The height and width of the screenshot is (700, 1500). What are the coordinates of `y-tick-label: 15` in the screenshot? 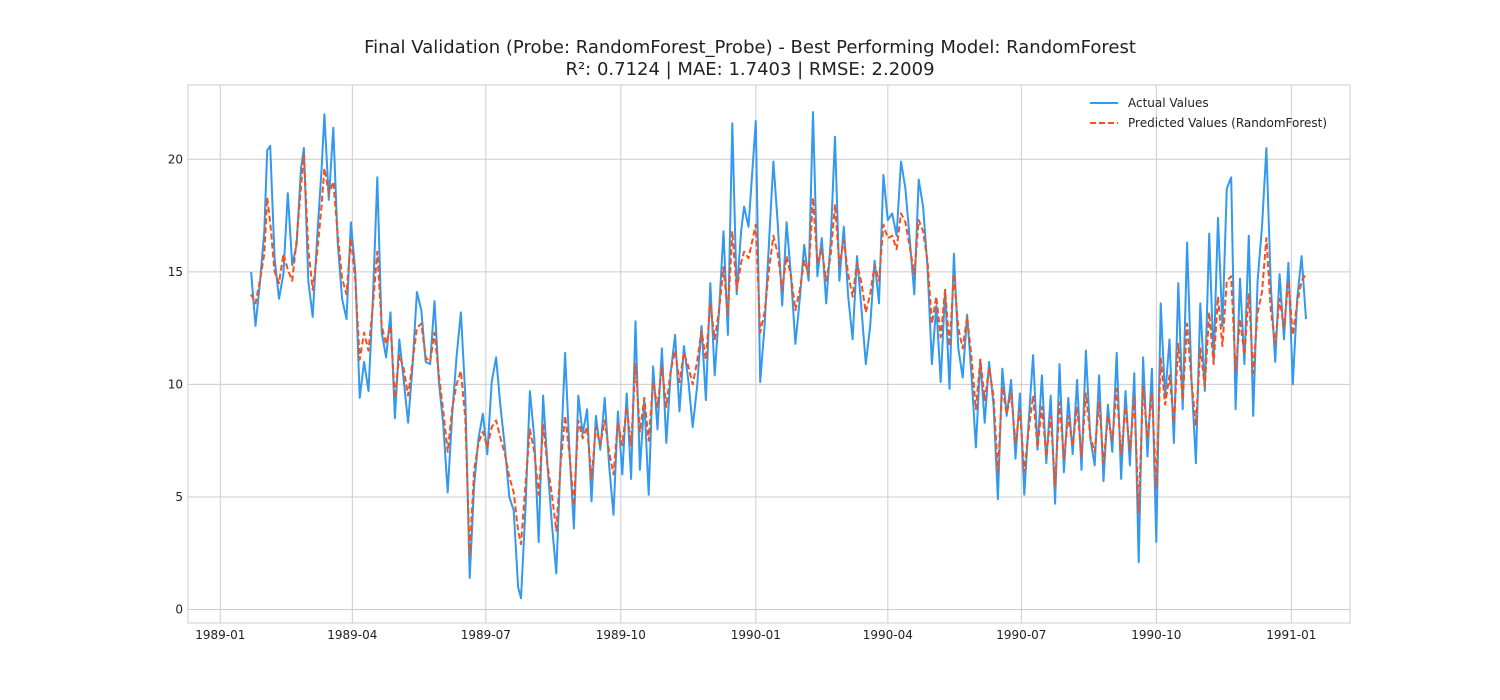 It's located at (175, 272).